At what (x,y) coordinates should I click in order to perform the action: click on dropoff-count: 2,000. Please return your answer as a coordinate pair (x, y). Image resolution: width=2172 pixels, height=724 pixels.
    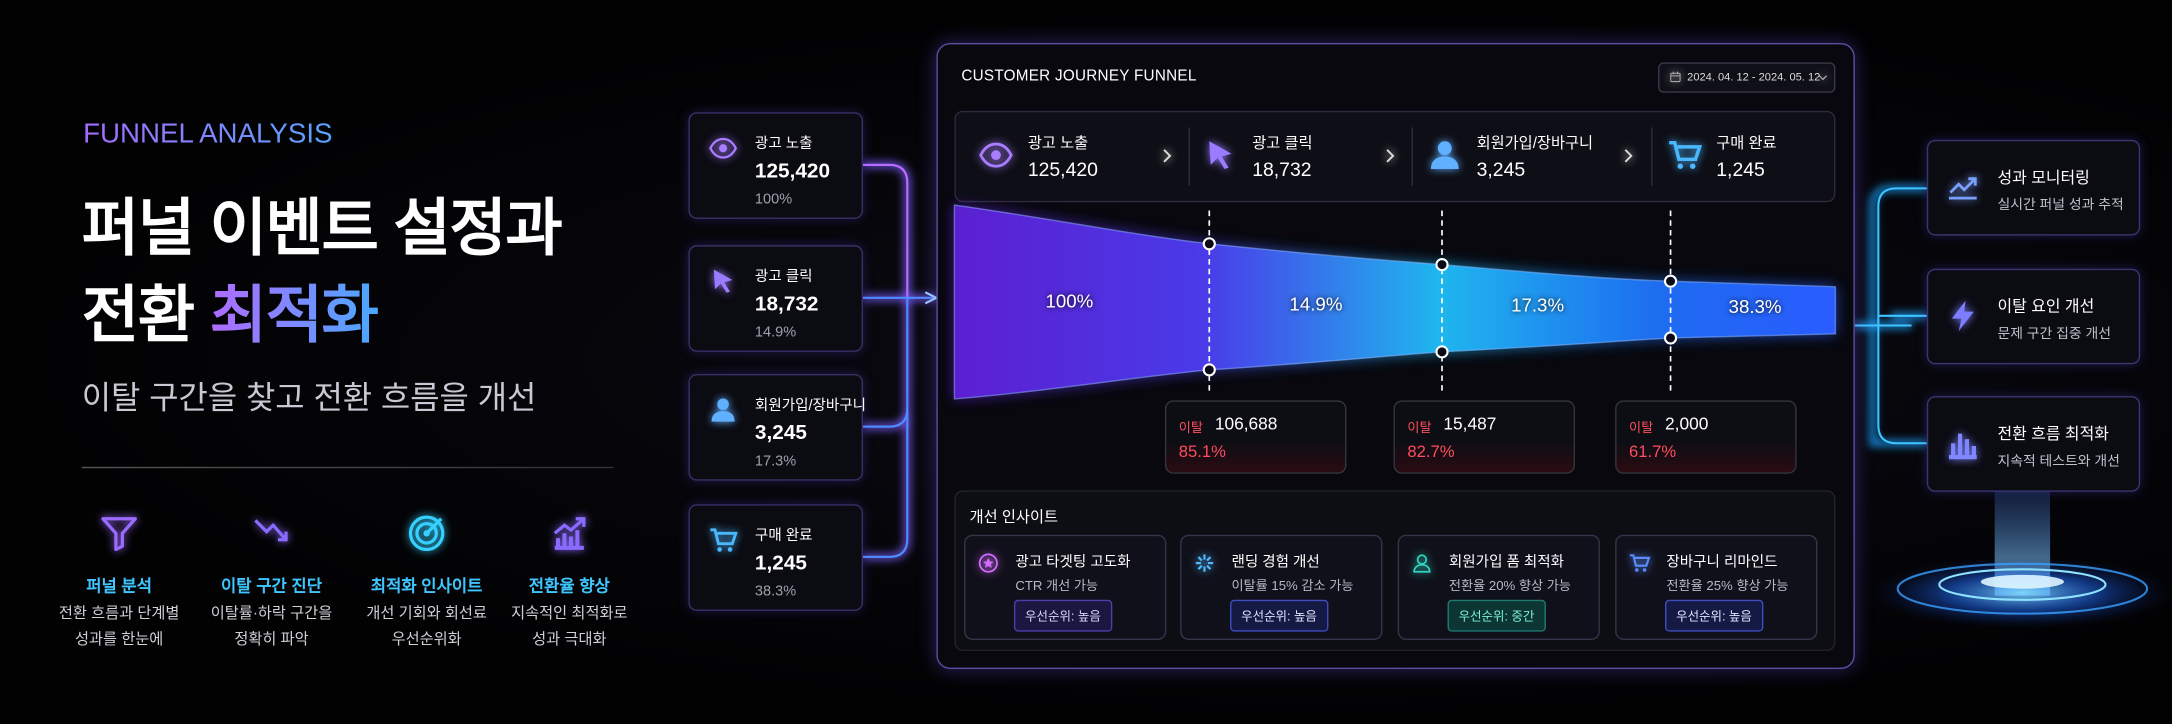
    Looking at the image, I should click on (1687, 424).